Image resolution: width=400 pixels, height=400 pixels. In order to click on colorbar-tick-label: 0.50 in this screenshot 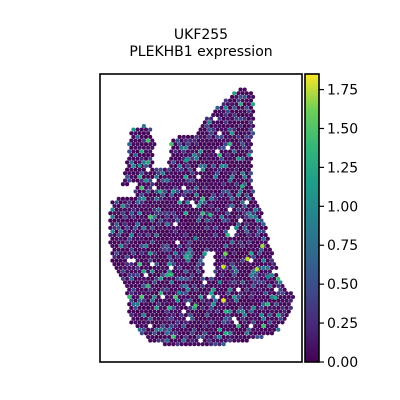, I will do `click(342, 285)`.